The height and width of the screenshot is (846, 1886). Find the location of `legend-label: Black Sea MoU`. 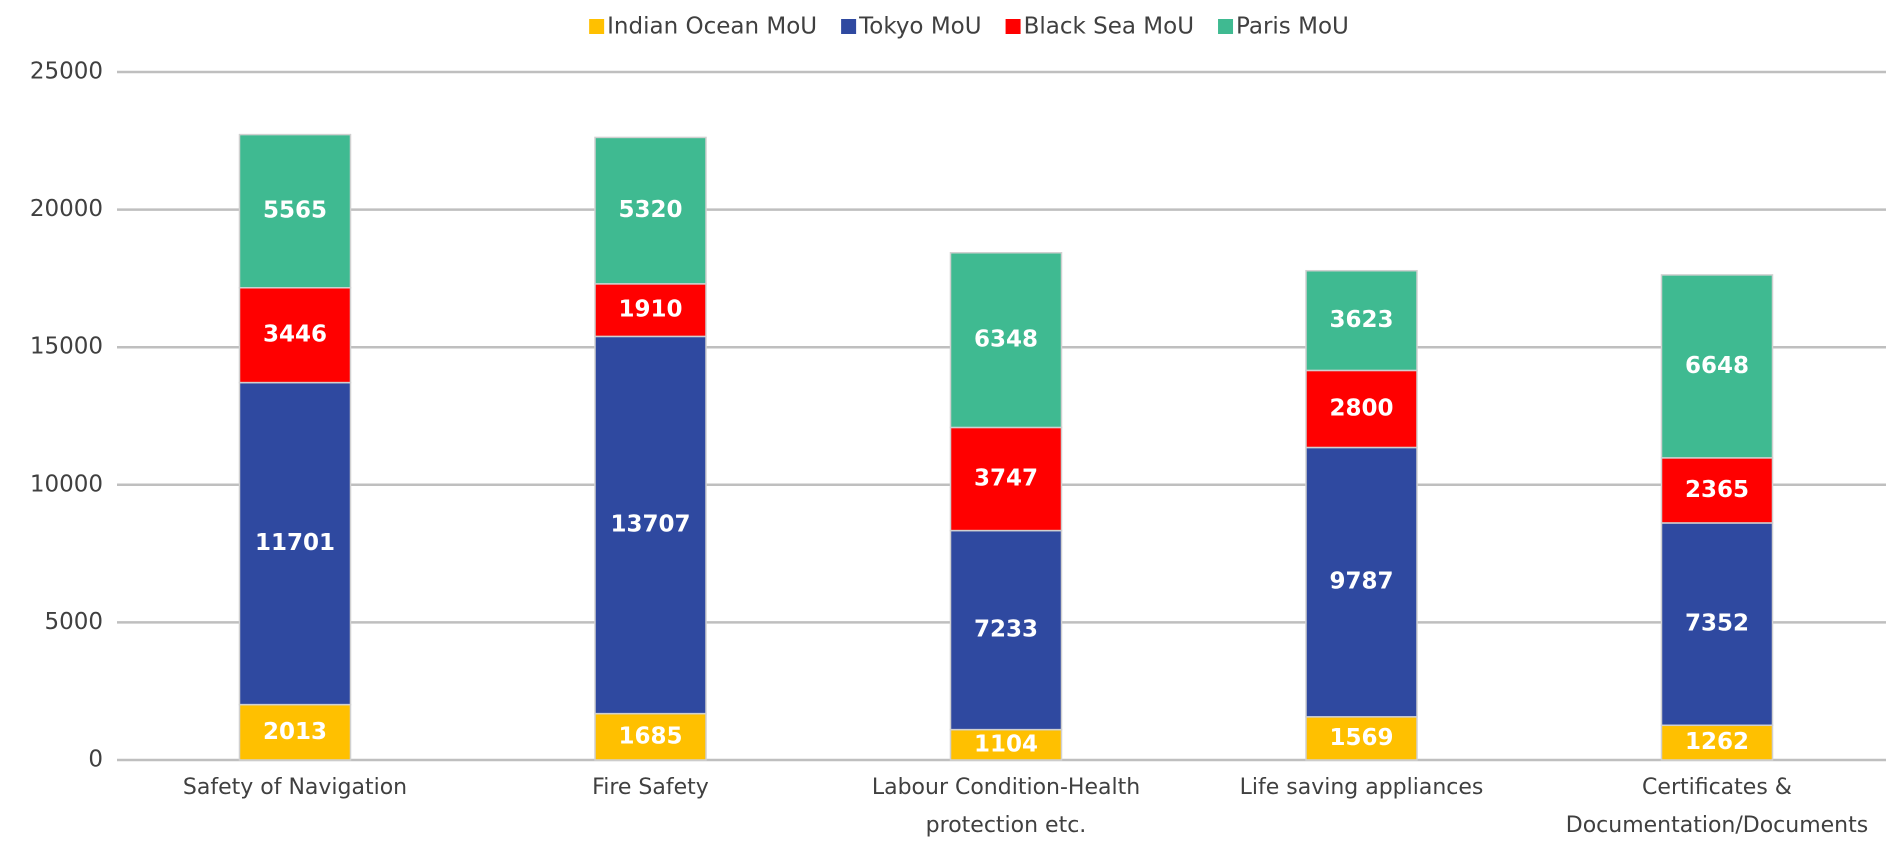

legend-label: Black Sea MoU is located at coordinates (1109, 27).